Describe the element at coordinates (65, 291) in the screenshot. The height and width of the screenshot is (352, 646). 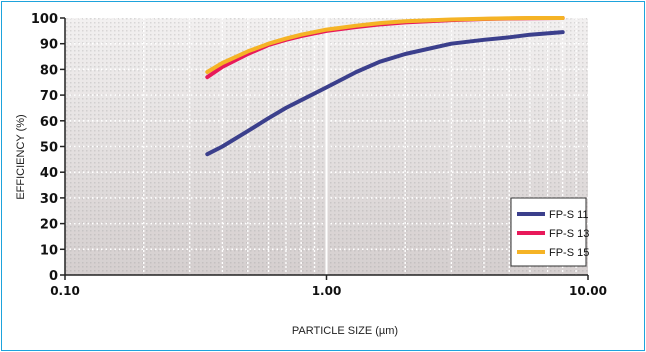
I see `x-tick-label: 0.10` at that location.